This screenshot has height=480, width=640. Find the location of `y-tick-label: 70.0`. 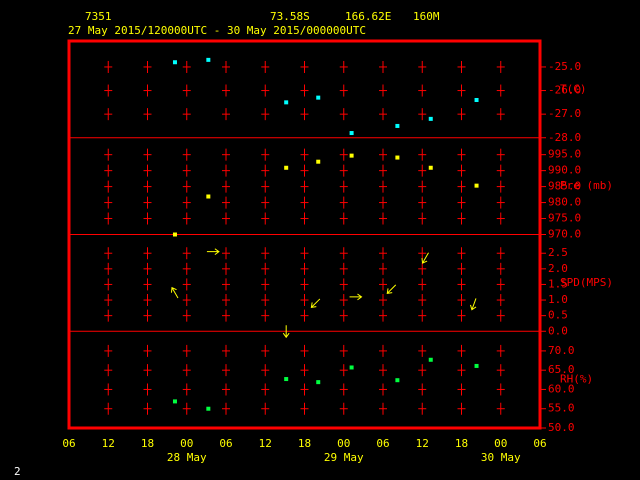

y-tick-label: 70.0 is located at coordinates (561, 350).